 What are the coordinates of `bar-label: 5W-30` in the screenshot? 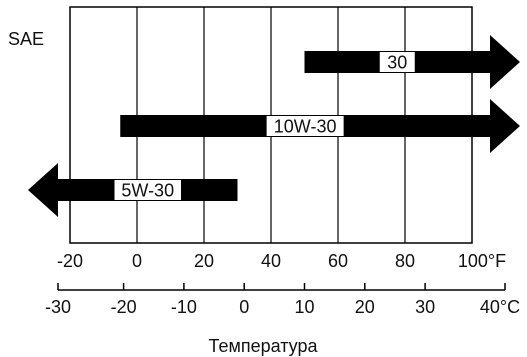 It's located at (147, 191).